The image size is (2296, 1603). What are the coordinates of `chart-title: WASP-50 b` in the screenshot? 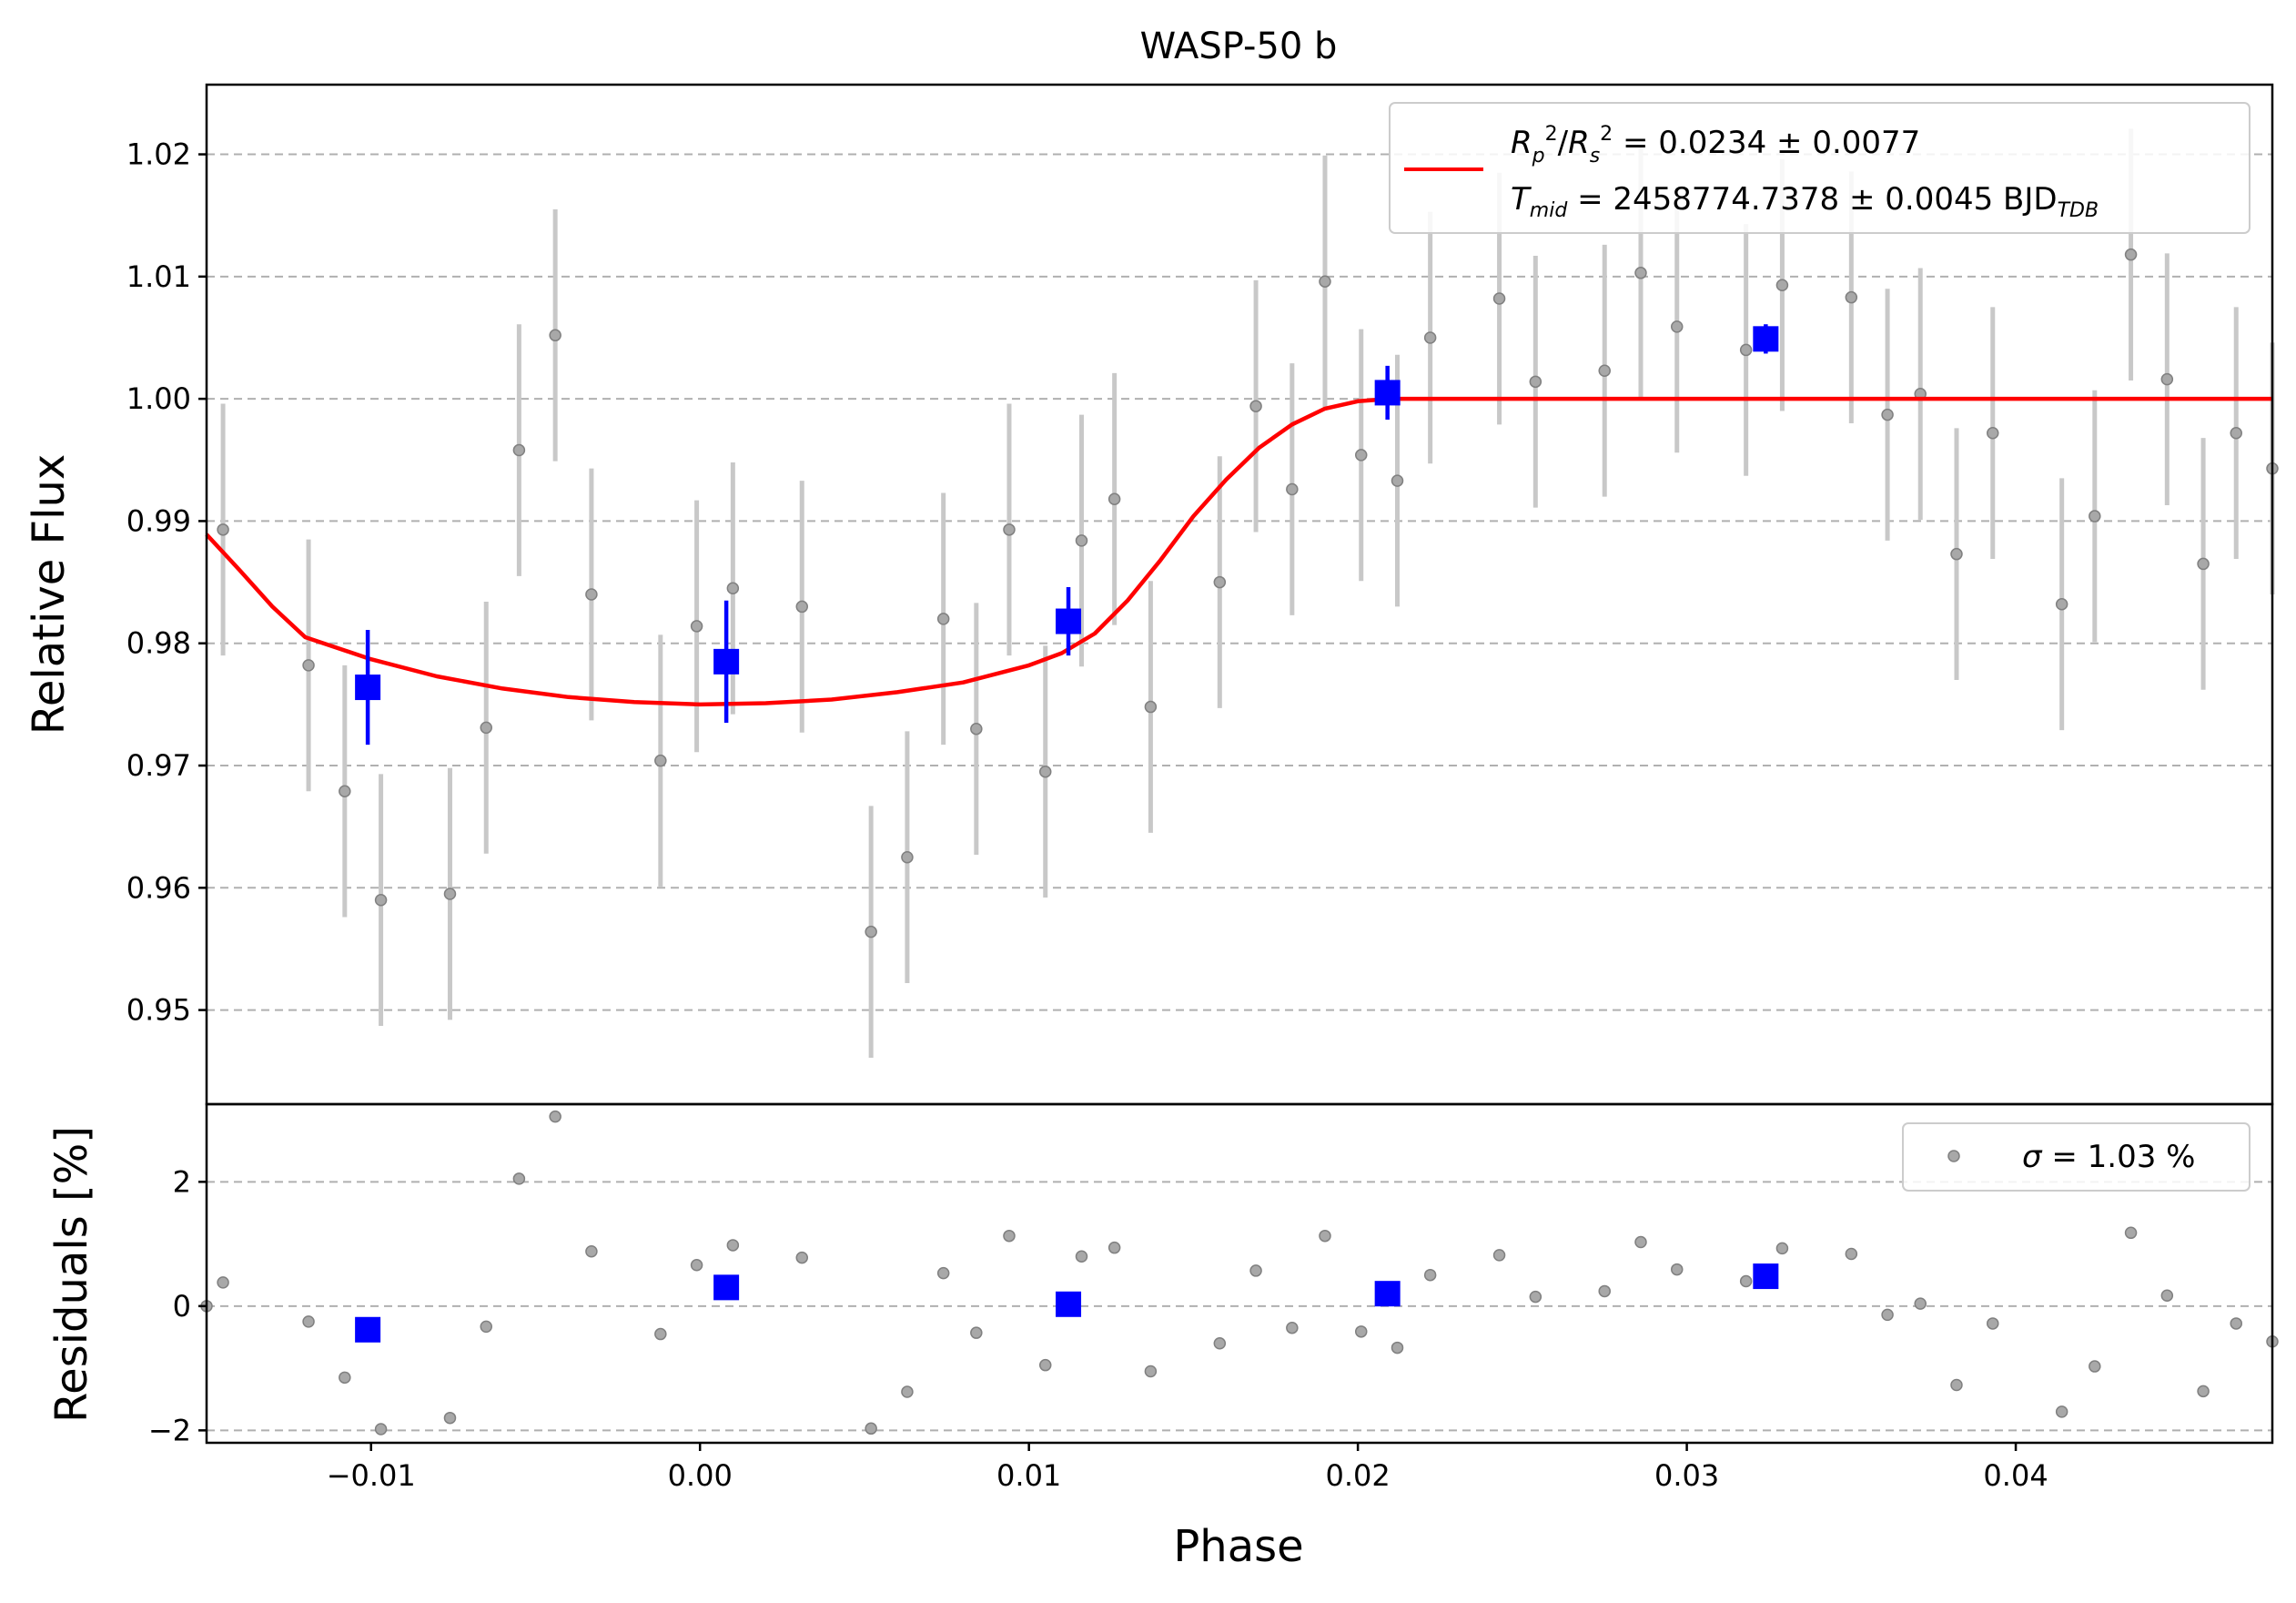 It's located at (1239, 46).